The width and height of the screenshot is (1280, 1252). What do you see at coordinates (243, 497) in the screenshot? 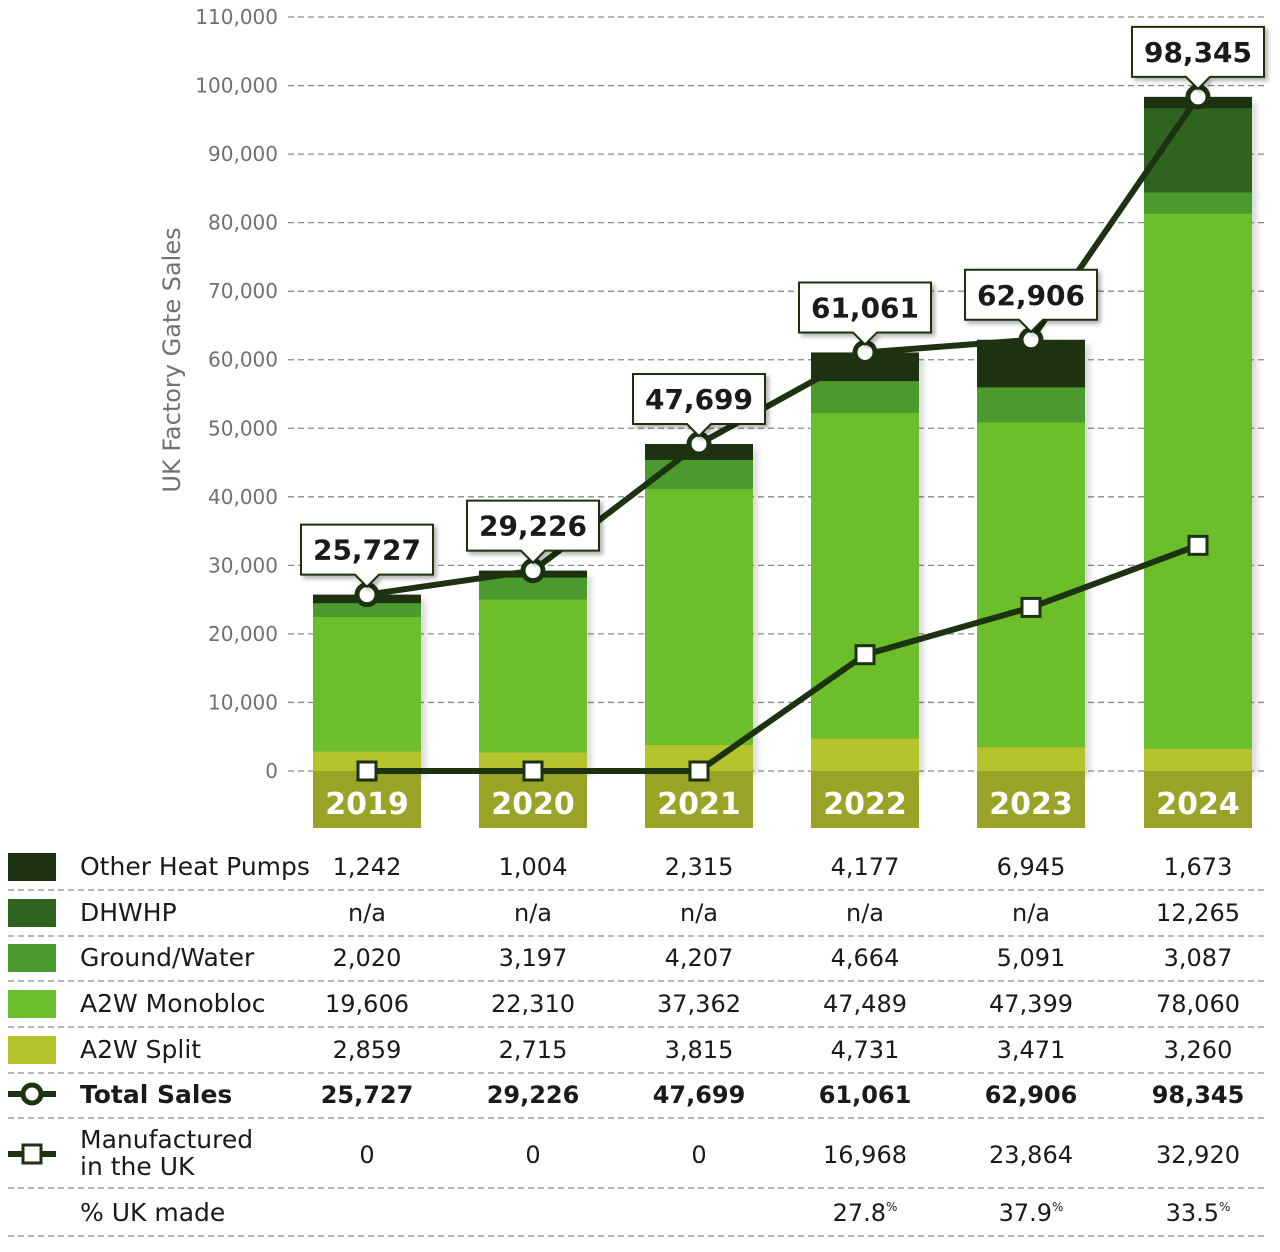
I see `y-tick-label: 40,000` at bounding box center [243, 497].